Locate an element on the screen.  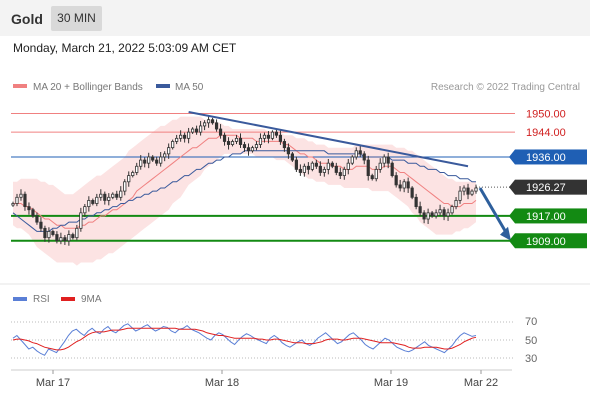
x-label-mar19: Mar 19 is located at coordinates (391, 383).